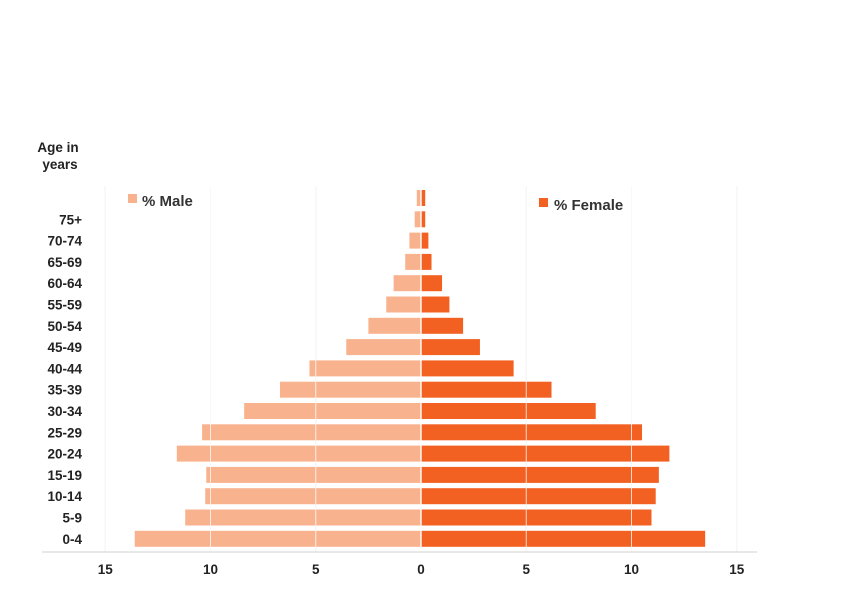 This screenshot has width=859, height=595. What do you see at coordinates (64, 347) in the screenshot?
I see `y-tick-label: 45-49` at bounding box center [64, 347].